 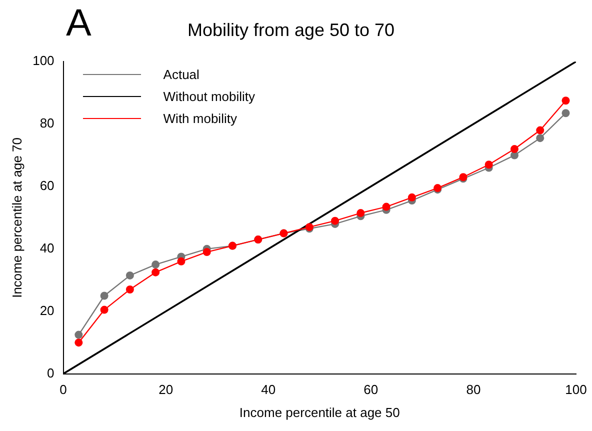 I want to click on y-axis-title: Income percentile at age 70, so click(x=16, y=217).